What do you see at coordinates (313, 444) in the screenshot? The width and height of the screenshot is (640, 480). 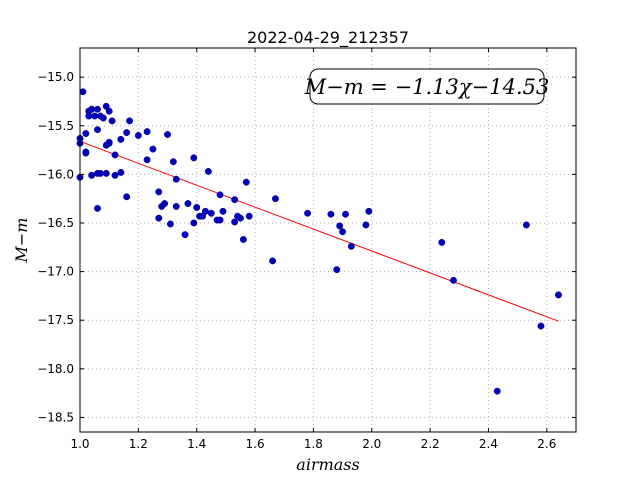 I see `x-tick-label: 1.8` at bounding box center [313, 444].